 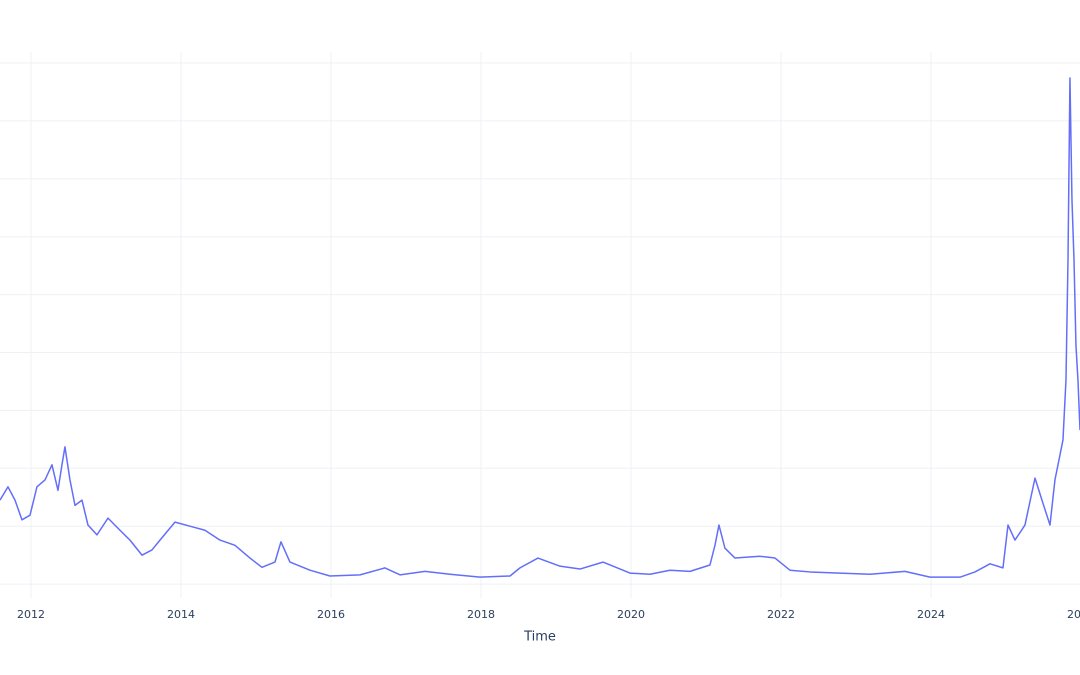 I want to click on x-tick-label: 2024, so click(x=931, y=614).